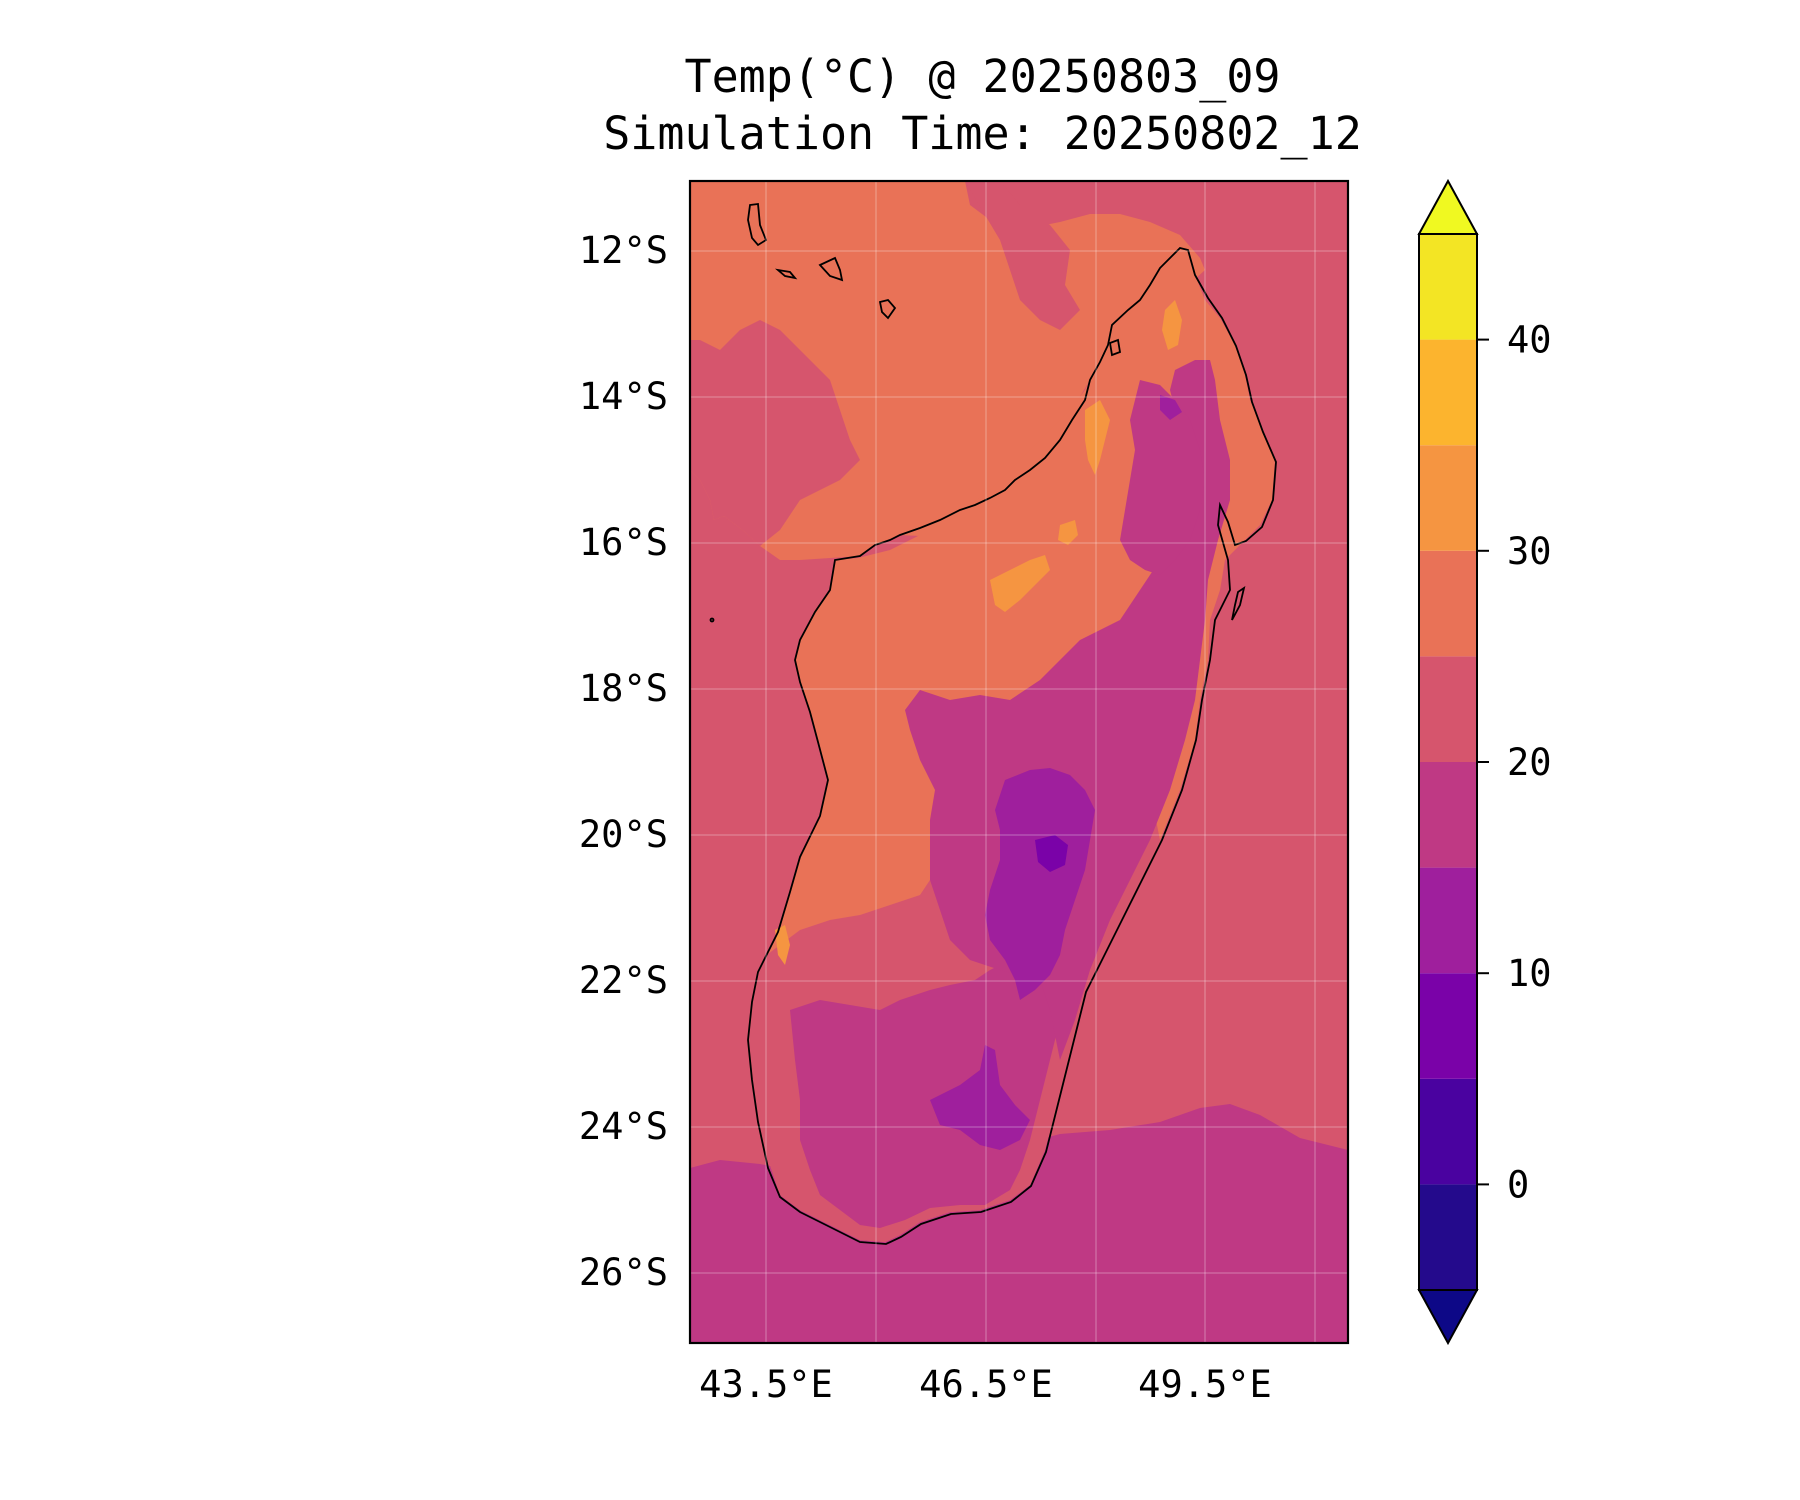  What do you see at coordinates (982, 76) in the screenshot?
I see `title-line-1: Temp(°C) @ 20250803_09` at bounding box center [982, 76].